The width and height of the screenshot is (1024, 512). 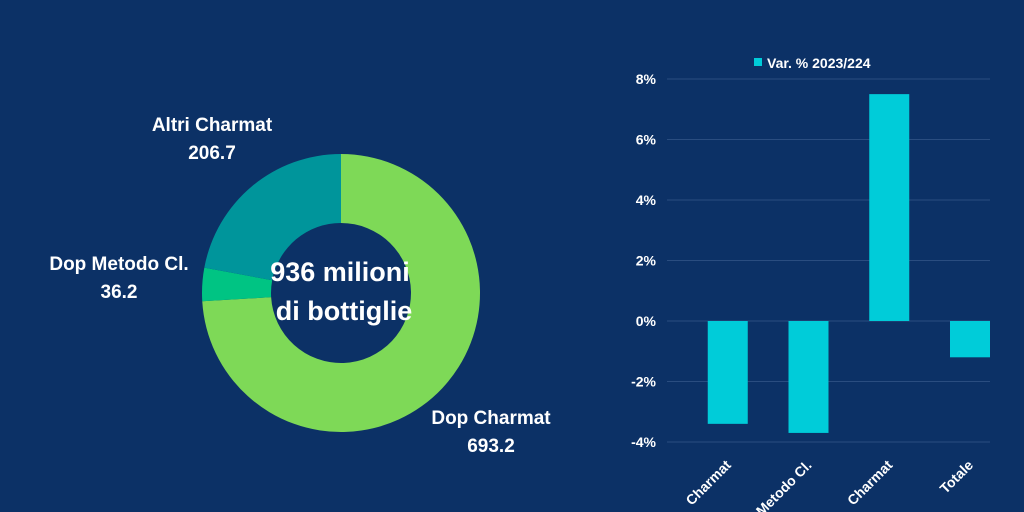 What do you see at coordinates (643, 442) in the screenshot?
I see `y-tick-label: -4%` at bounding box center [643, 442].